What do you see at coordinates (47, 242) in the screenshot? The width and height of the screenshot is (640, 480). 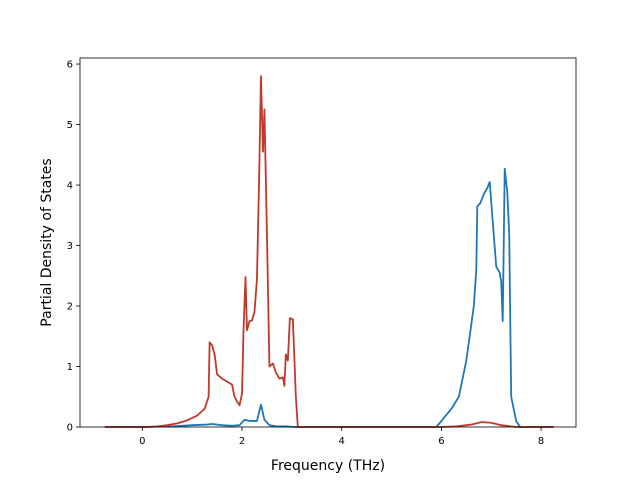 I see `y-axis-label: Partial Density of States` at bounding box center [47, 242].